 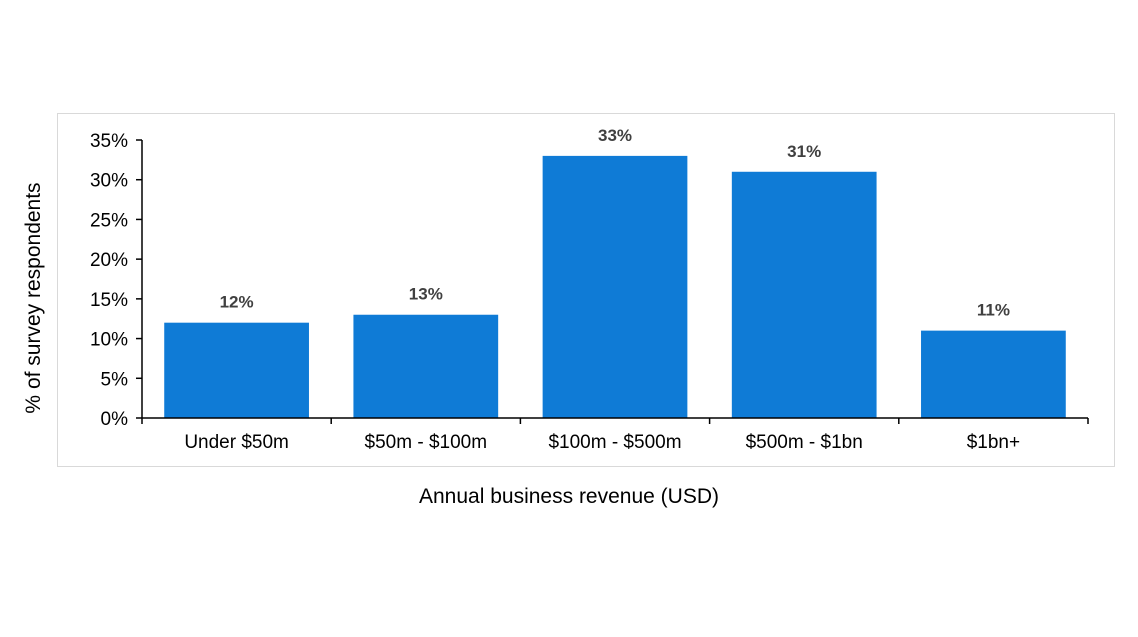 I want to click on y-tick-label: 30%, so click(x=109, y=181).